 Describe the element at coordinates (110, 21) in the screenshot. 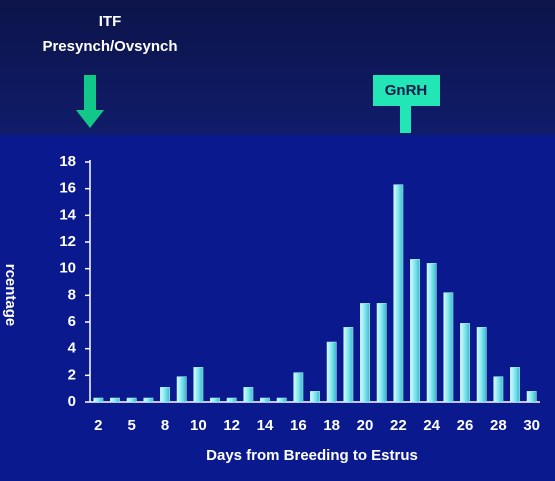

I see `annotation: ITF` at that location.